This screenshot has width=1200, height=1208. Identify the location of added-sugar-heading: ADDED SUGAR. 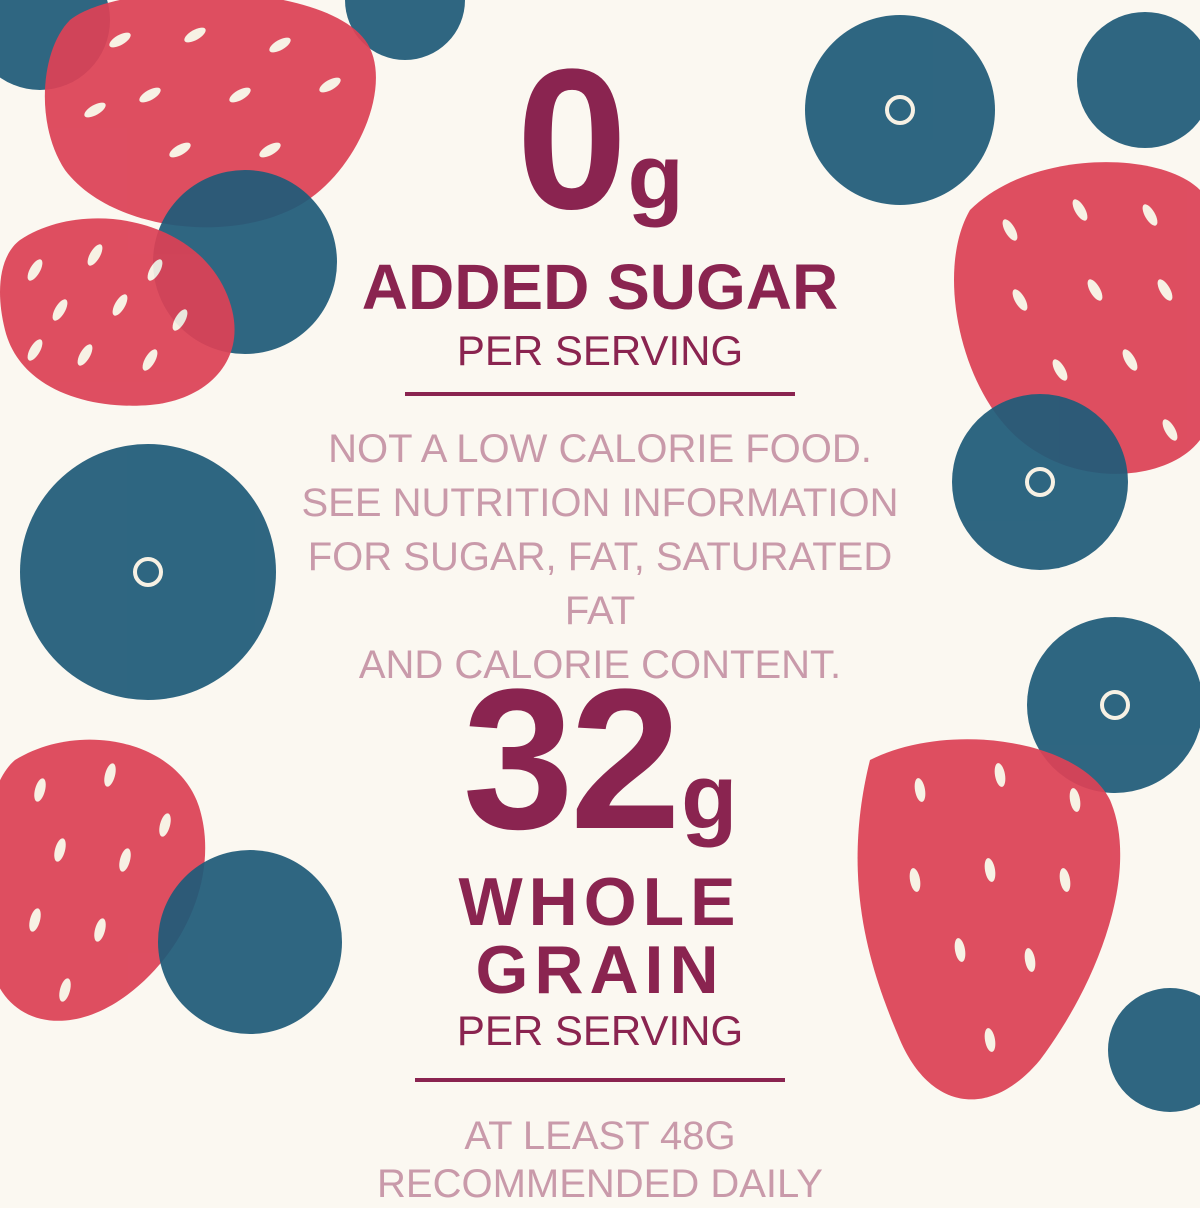
(600, 287).